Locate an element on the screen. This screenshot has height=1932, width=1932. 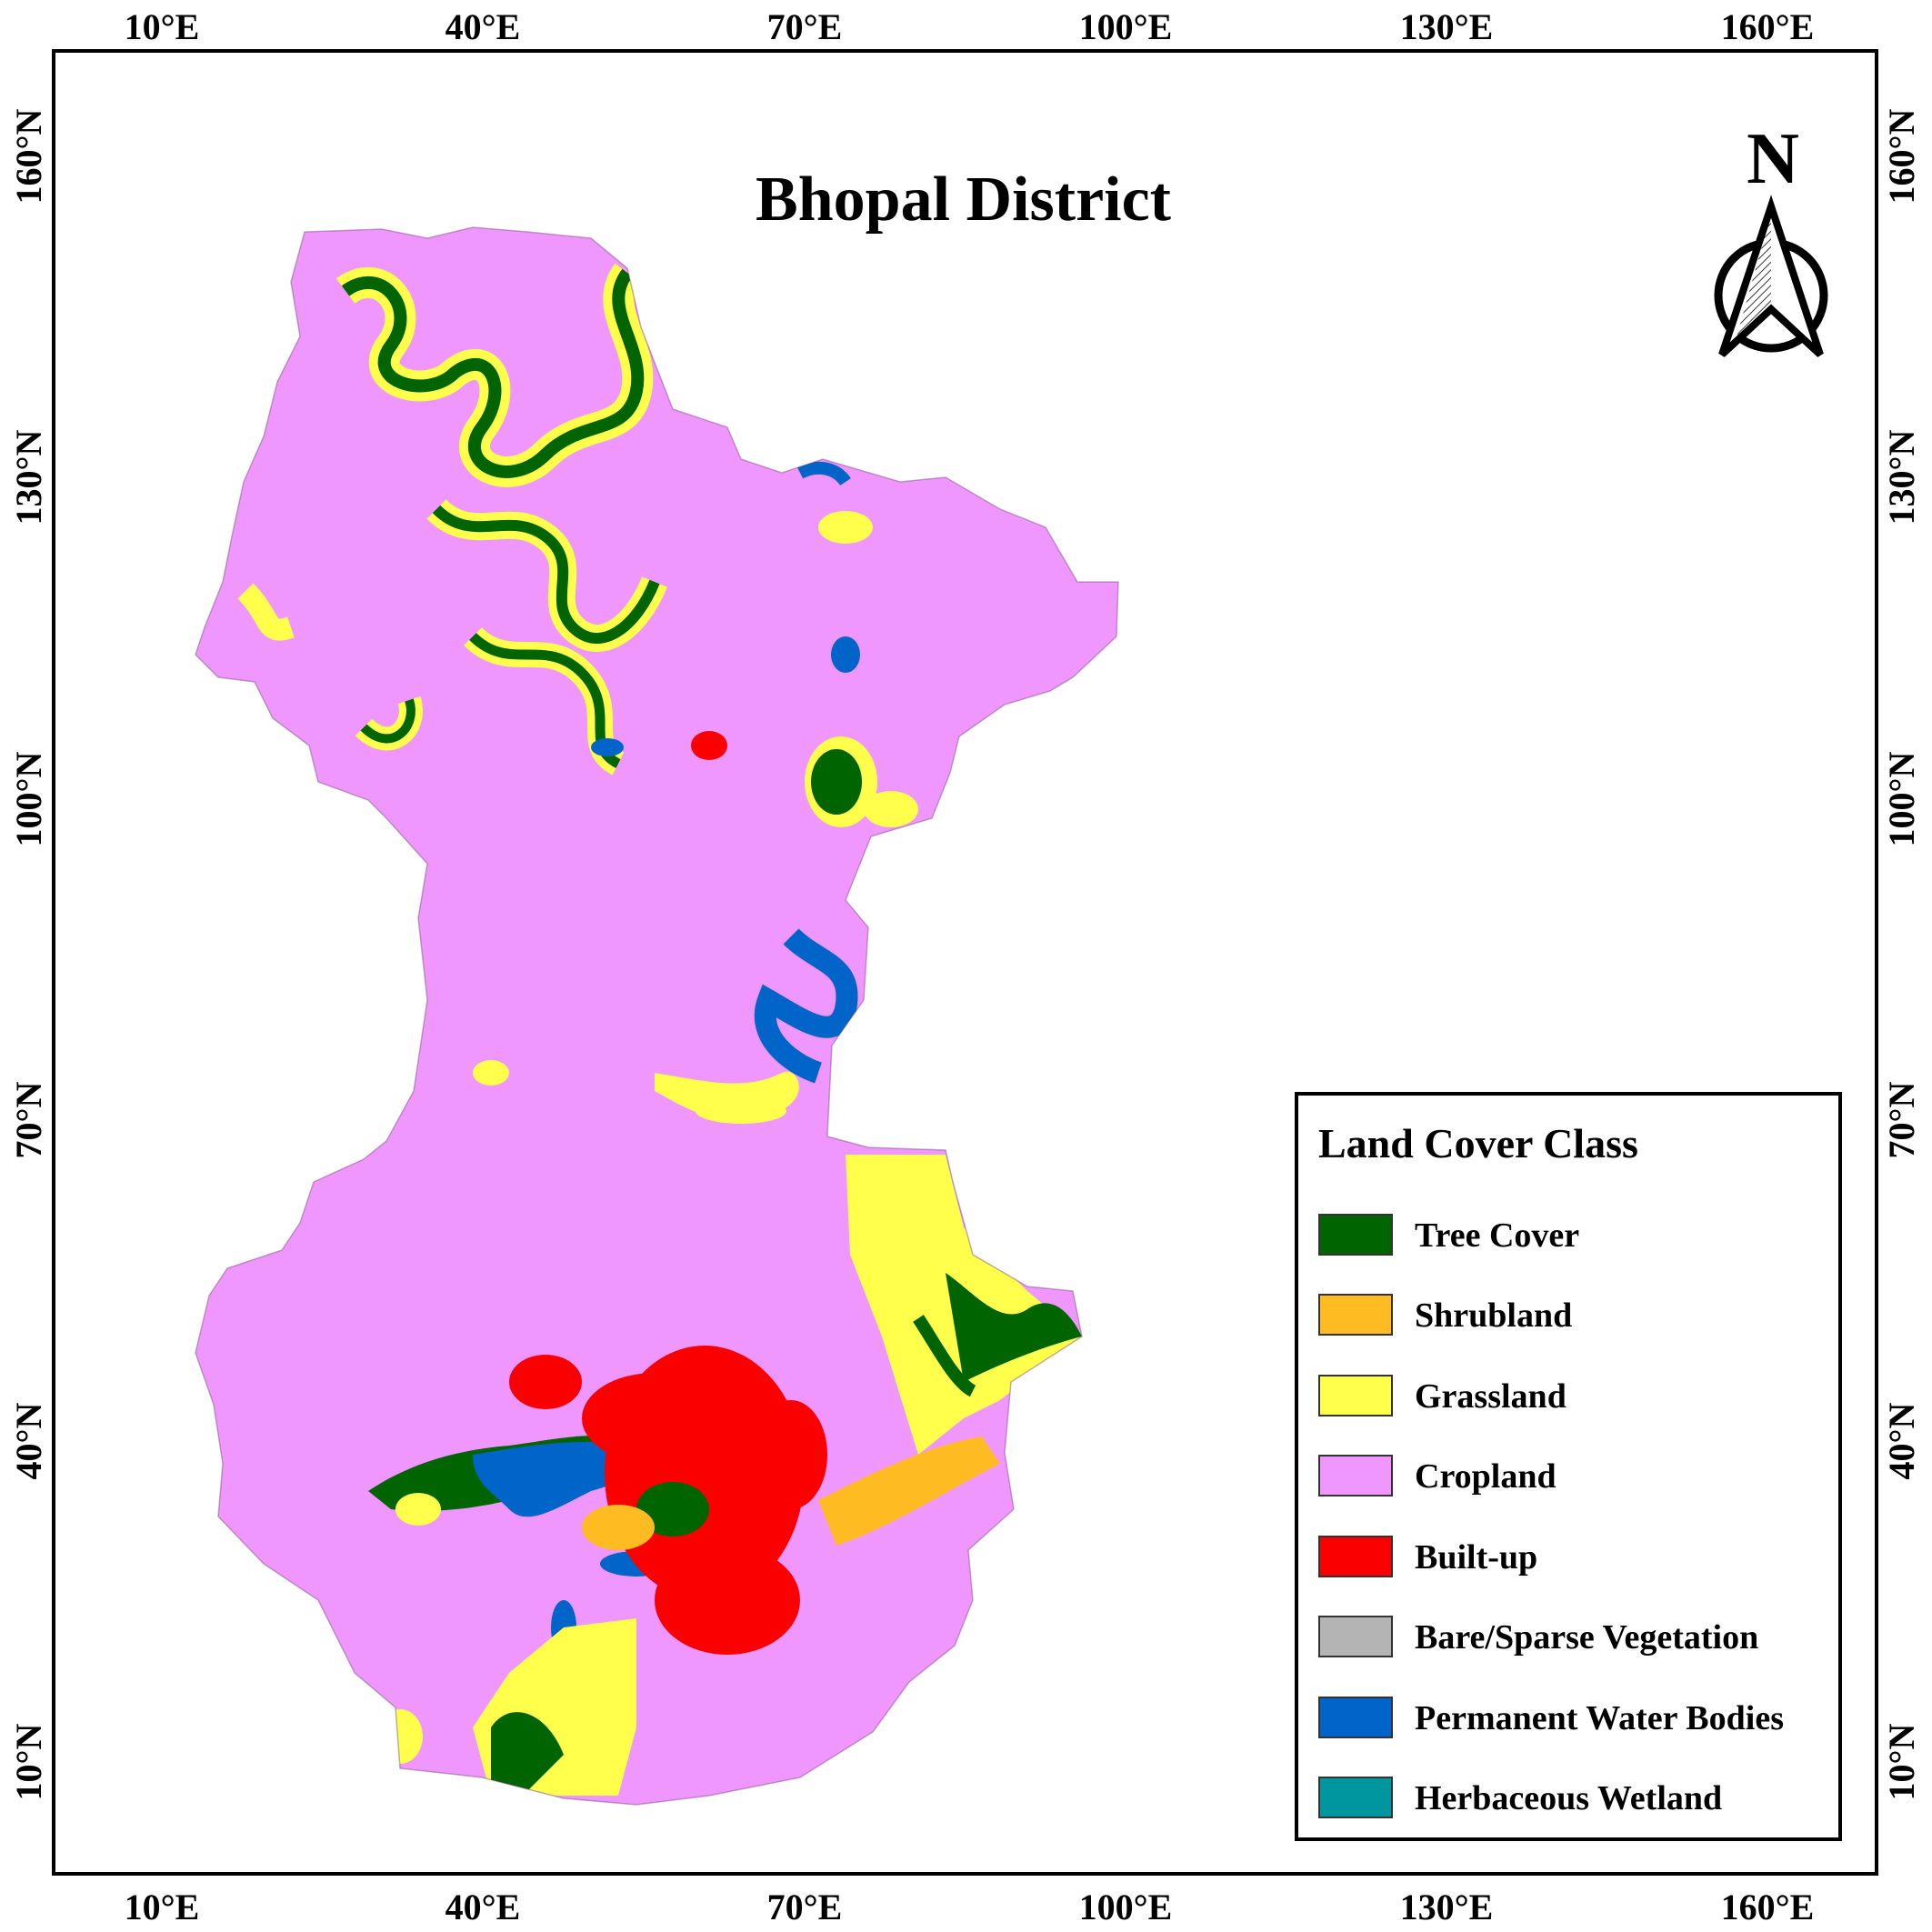
legend-item: Grassland is located at coordinates (1572, 1397).